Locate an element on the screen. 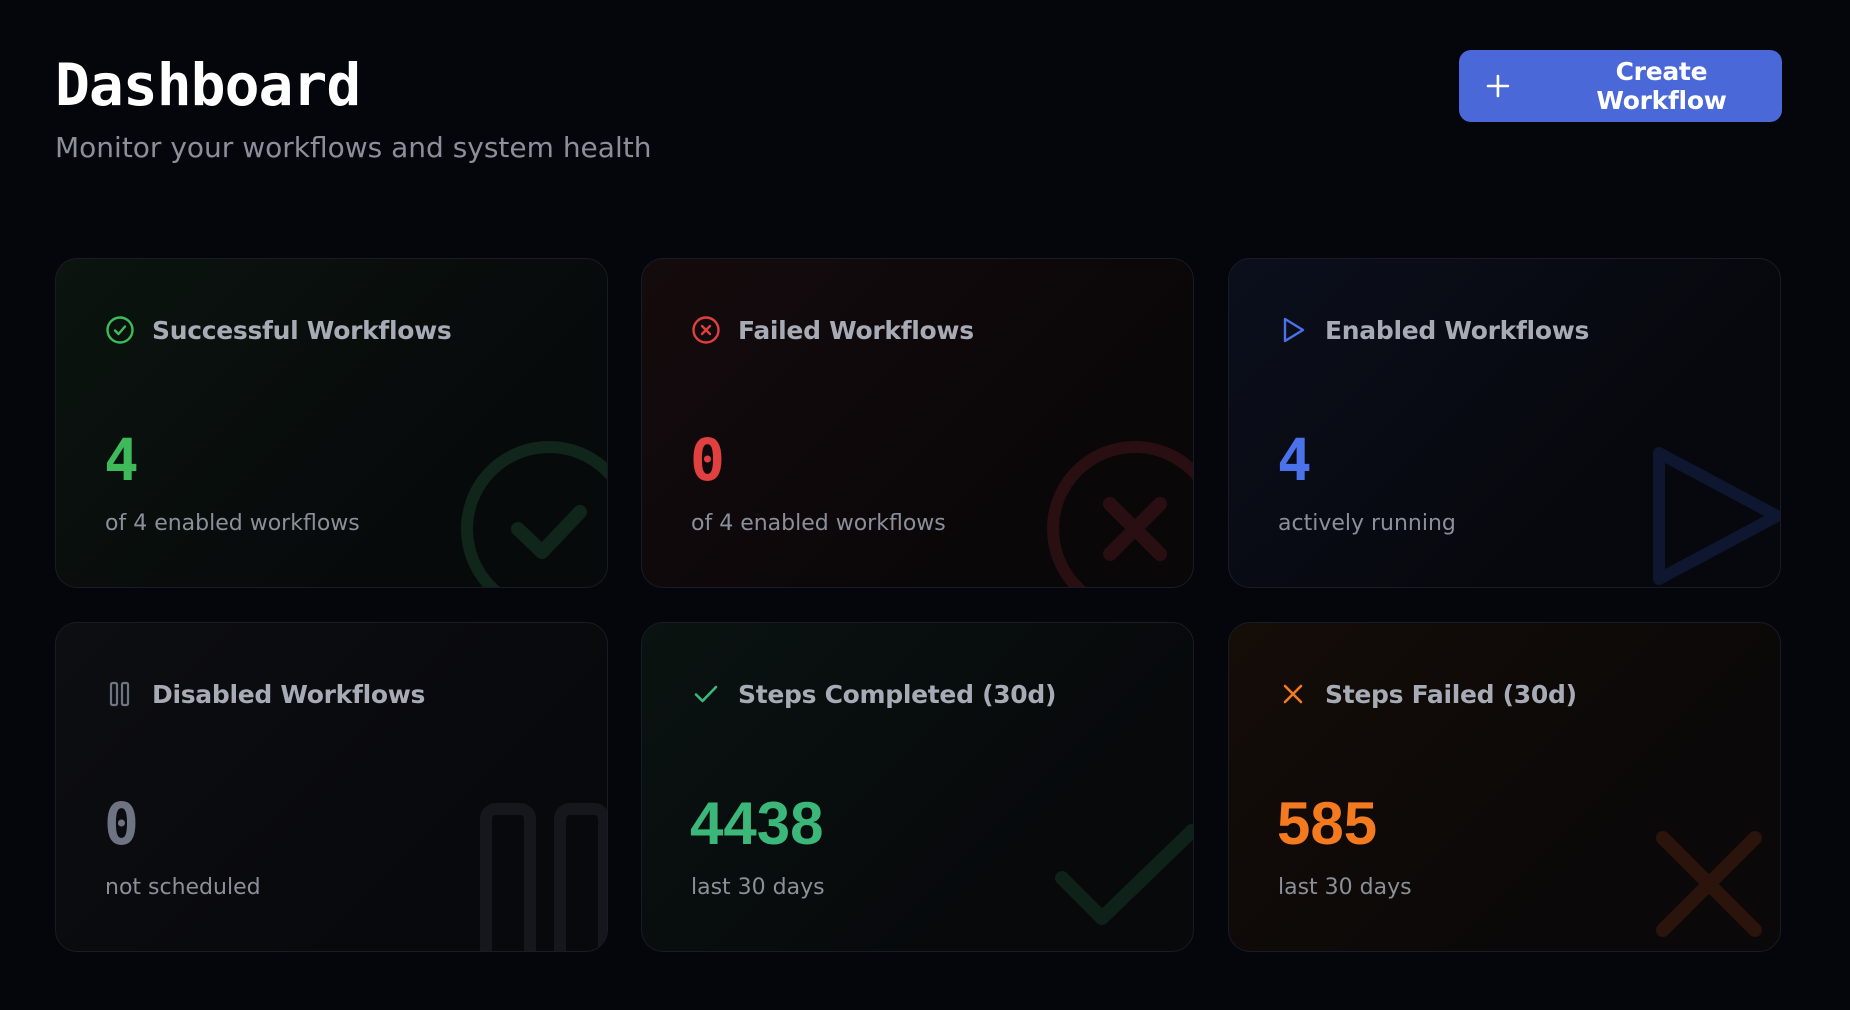 This screenshot has height=1010, width=1850. card-header: Enabled Workflows is located at coordinates (1433, 330).